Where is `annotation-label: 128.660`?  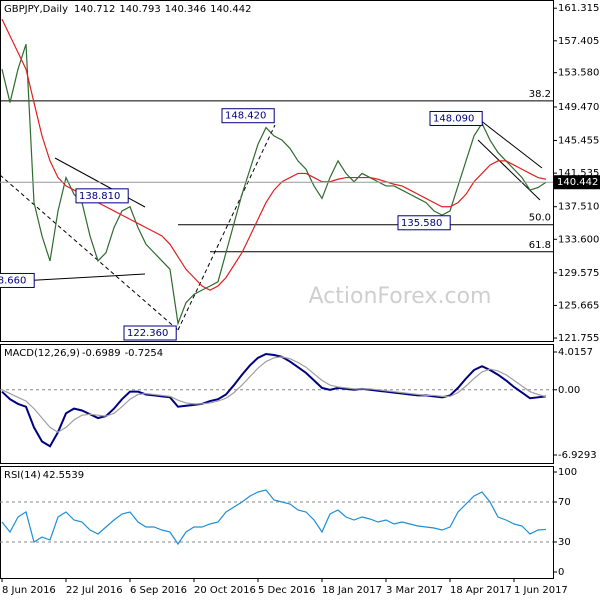 annotation-label: 128.660 is located at coordinates (13, 280).